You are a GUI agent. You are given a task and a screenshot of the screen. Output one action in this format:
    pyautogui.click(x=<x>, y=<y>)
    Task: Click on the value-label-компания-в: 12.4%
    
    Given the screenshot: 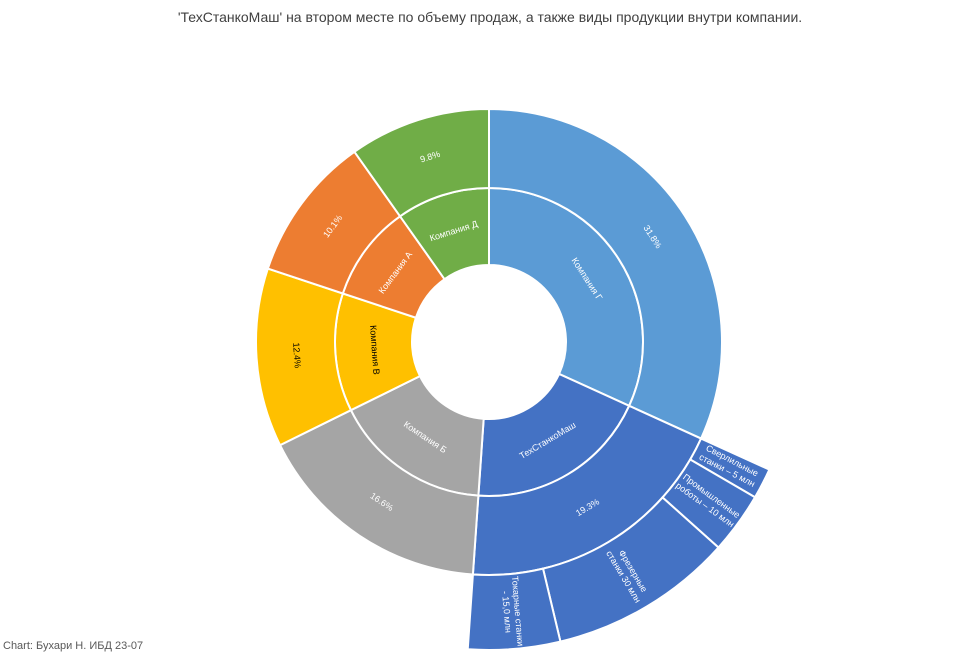 What is the action you would take?
    pyautogui.click(x=297, y=355)
    